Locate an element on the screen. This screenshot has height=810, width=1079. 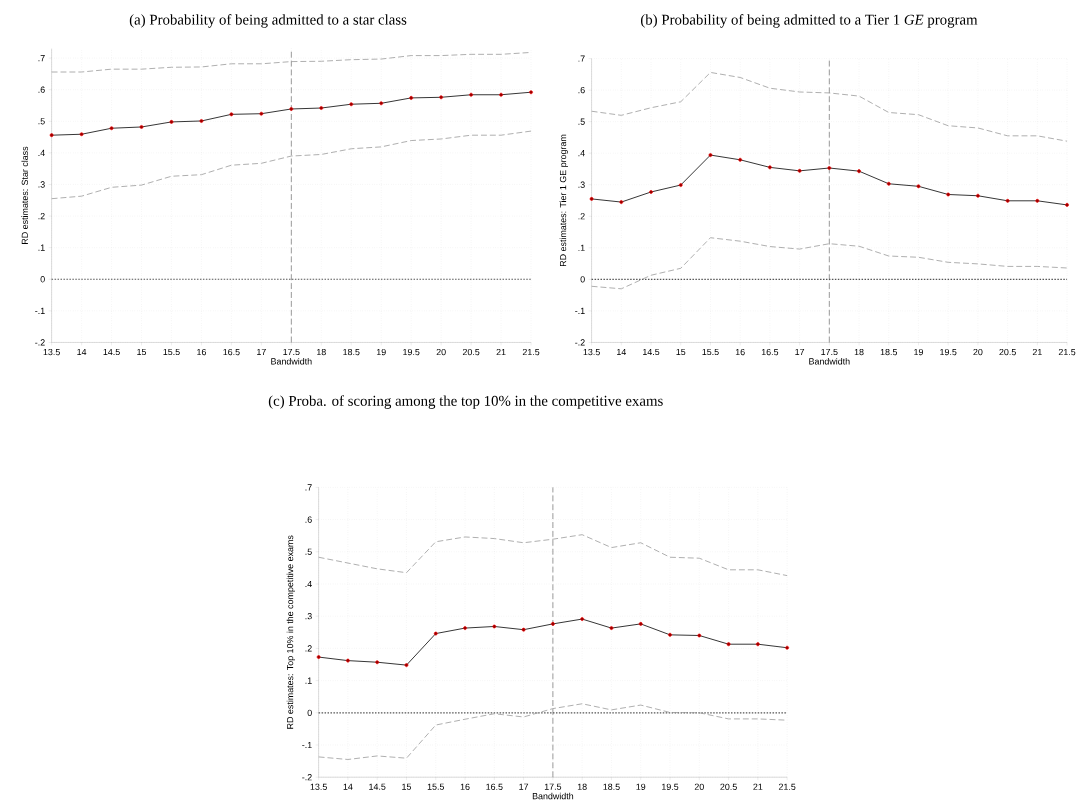
y-axis-title: RD estimates: Star class is located at coordinates (24, 195).